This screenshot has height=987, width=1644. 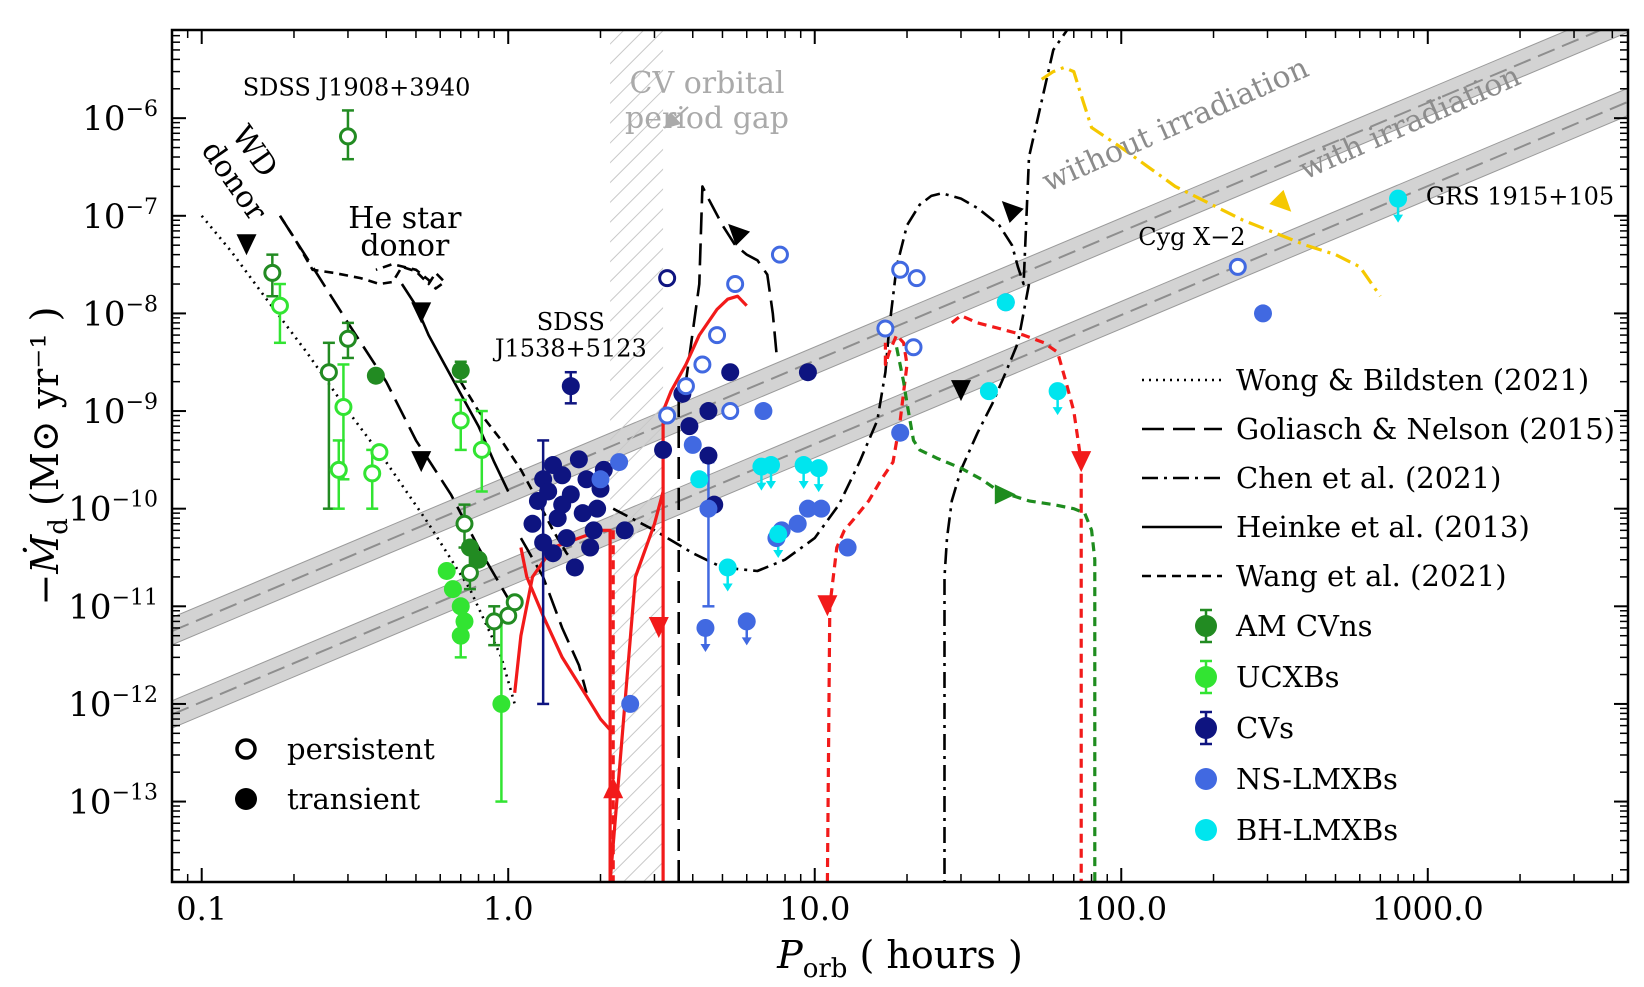 I want to click on ytick-exponent: −7, so click(x=142, y=207).